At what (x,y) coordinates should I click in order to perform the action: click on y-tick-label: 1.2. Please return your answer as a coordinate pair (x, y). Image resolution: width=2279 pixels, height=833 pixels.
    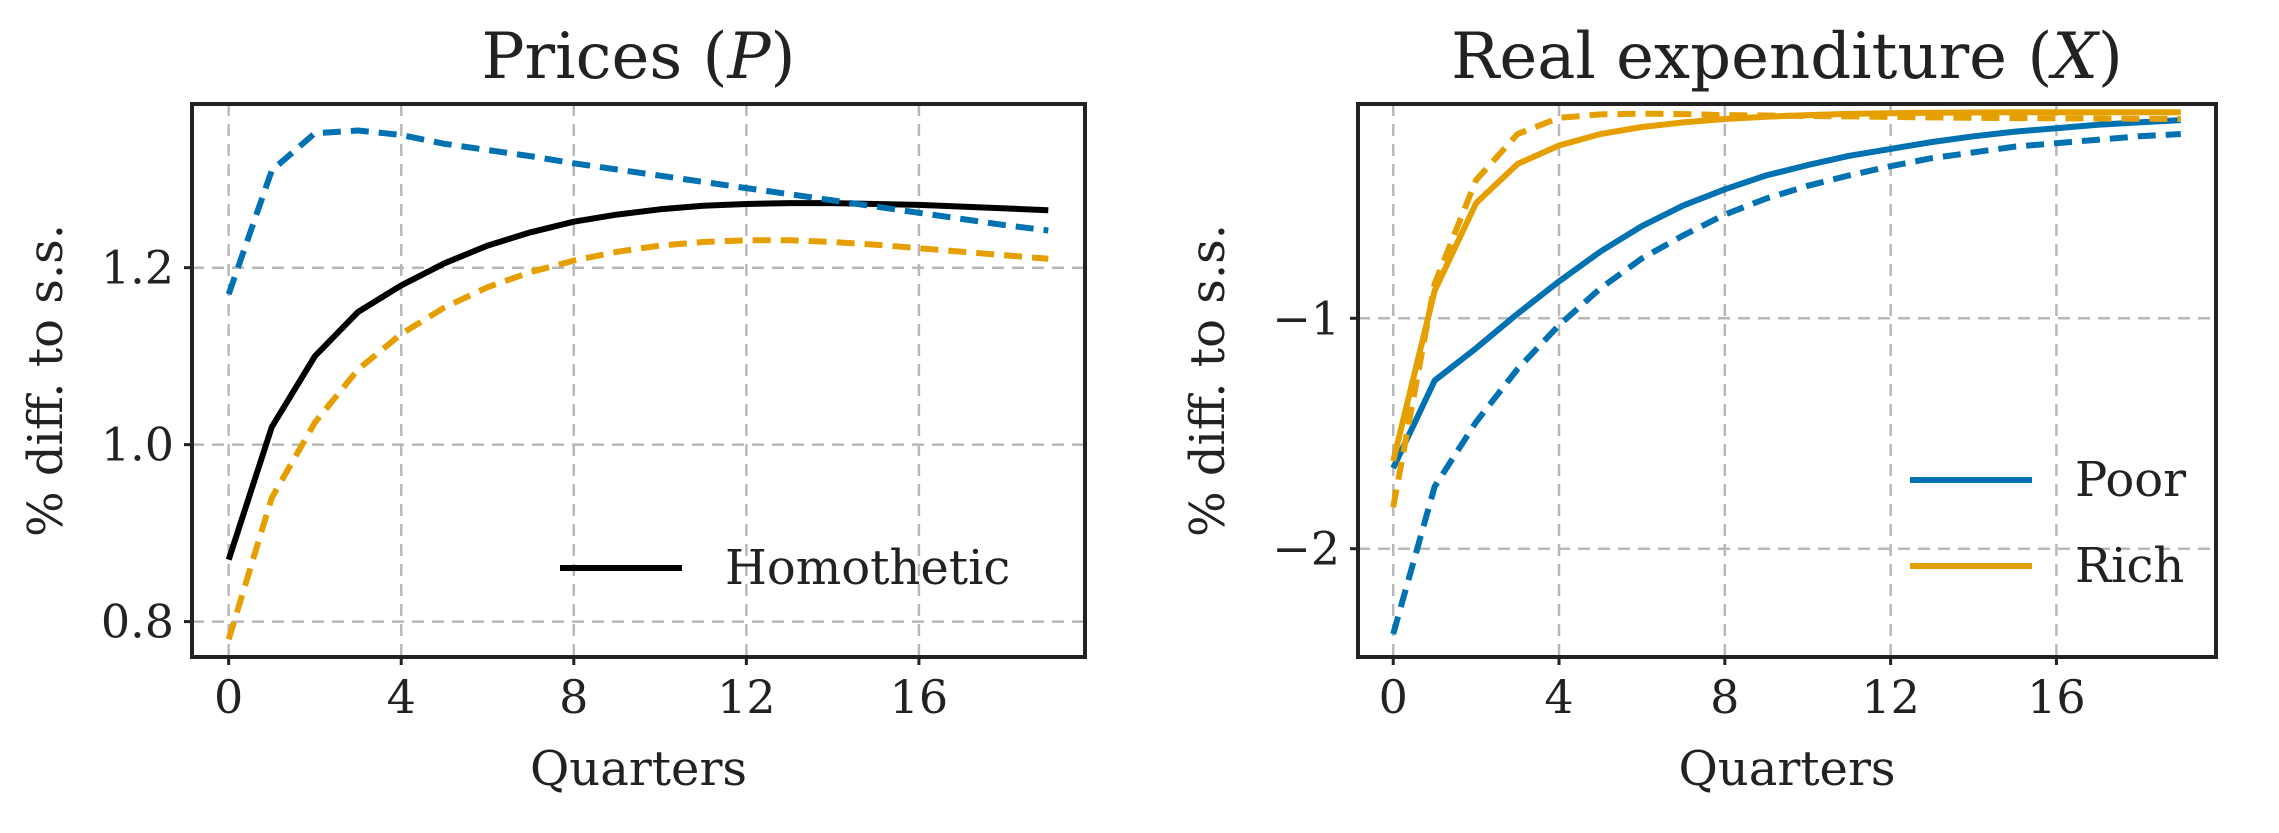
    Looking at the image, I should click on (137, 268).